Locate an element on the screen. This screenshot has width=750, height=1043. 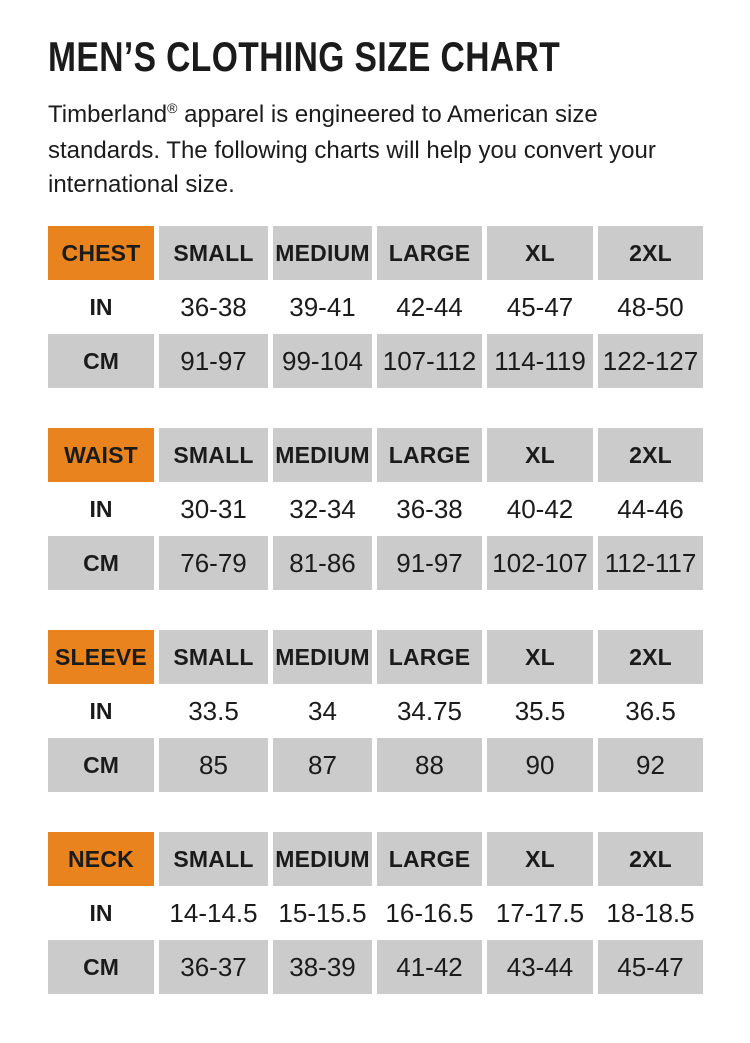
sleeve-in-2xl: 36.5 is located at coordinates (650, 710).